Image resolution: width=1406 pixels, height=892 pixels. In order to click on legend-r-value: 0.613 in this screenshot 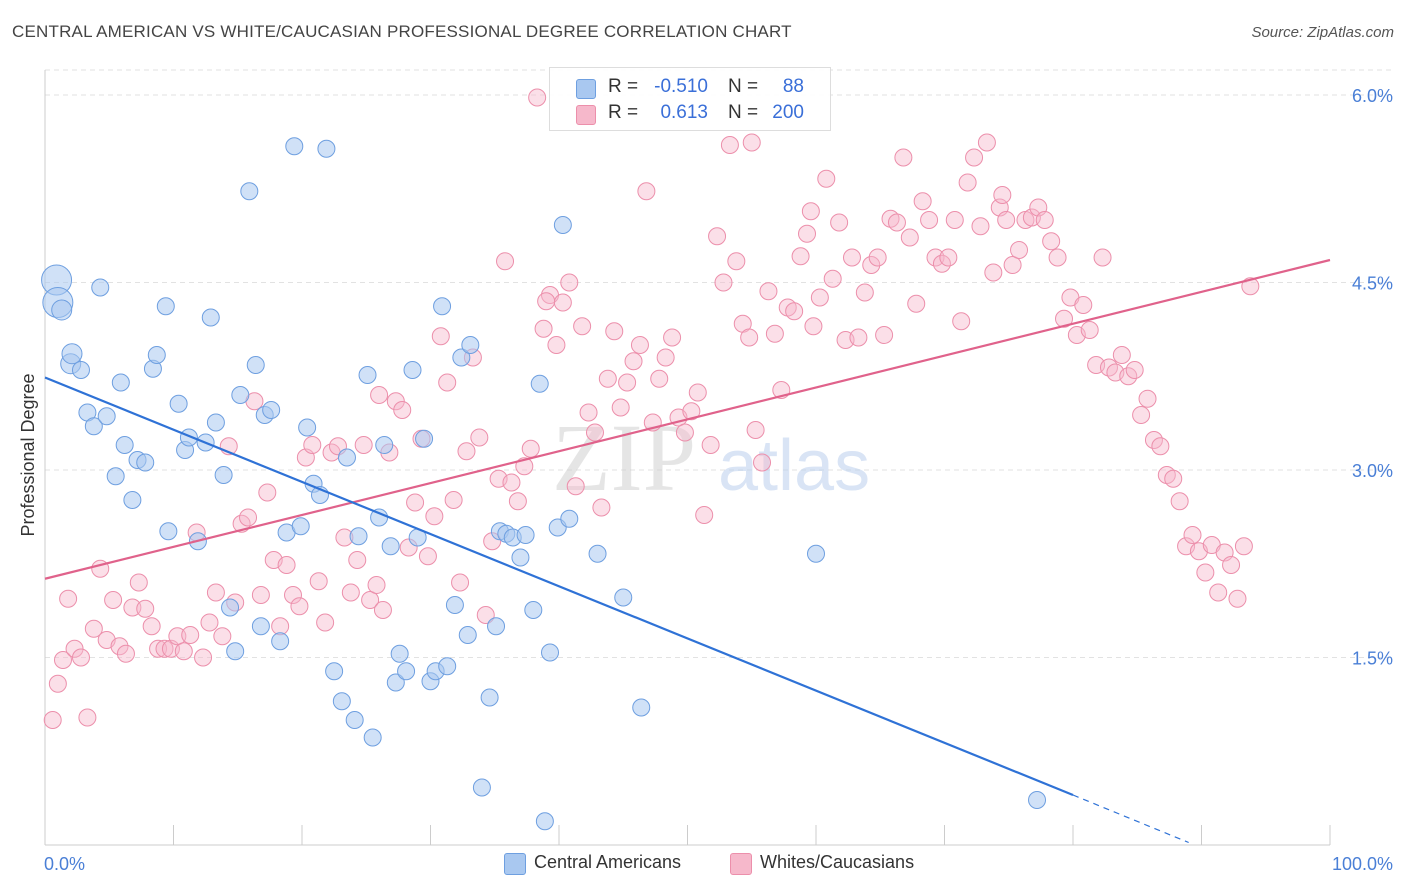, I will do `click(684, 112)`.